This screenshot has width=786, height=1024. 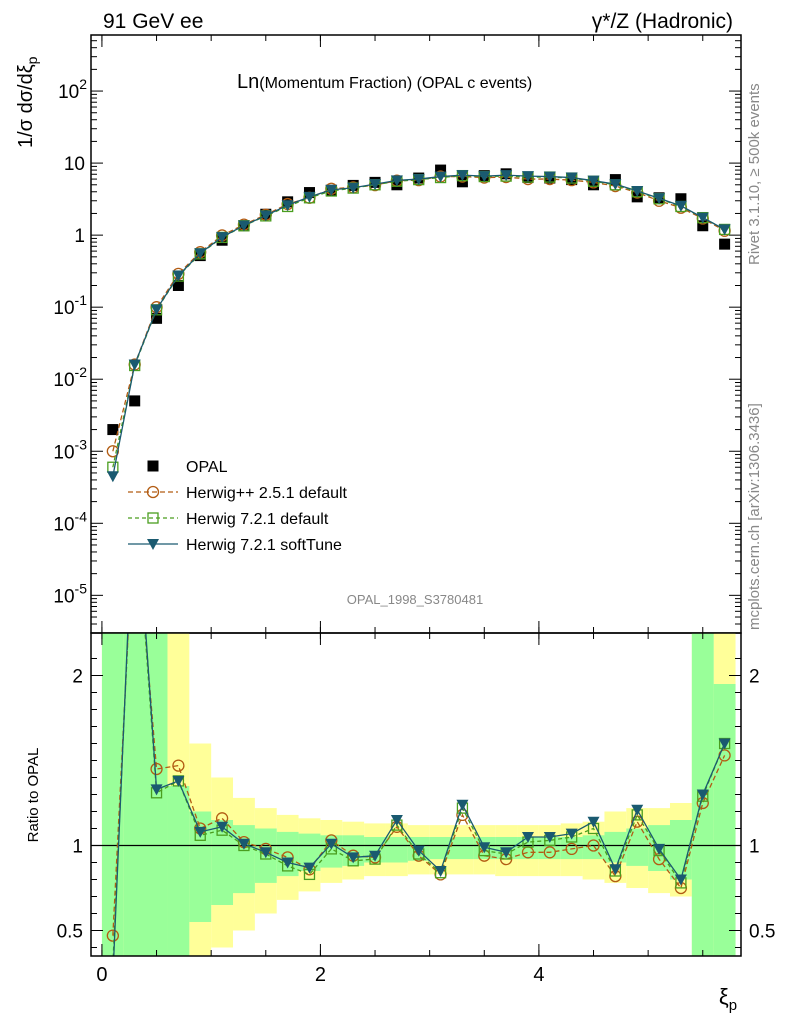 What do you see at coordinates (248, 82) in the screenshot?
I see `plot-title-prefix: Ln` at bounding box center [248, 82].